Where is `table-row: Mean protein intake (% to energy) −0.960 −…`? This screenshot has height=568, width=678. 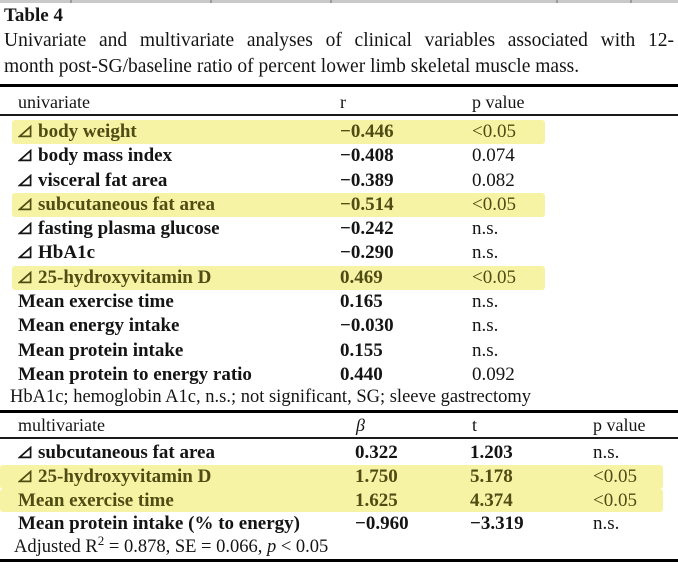
table-row: Mean protein intake (% to energy) −0.960 −… is located at coordinates (339, 524).